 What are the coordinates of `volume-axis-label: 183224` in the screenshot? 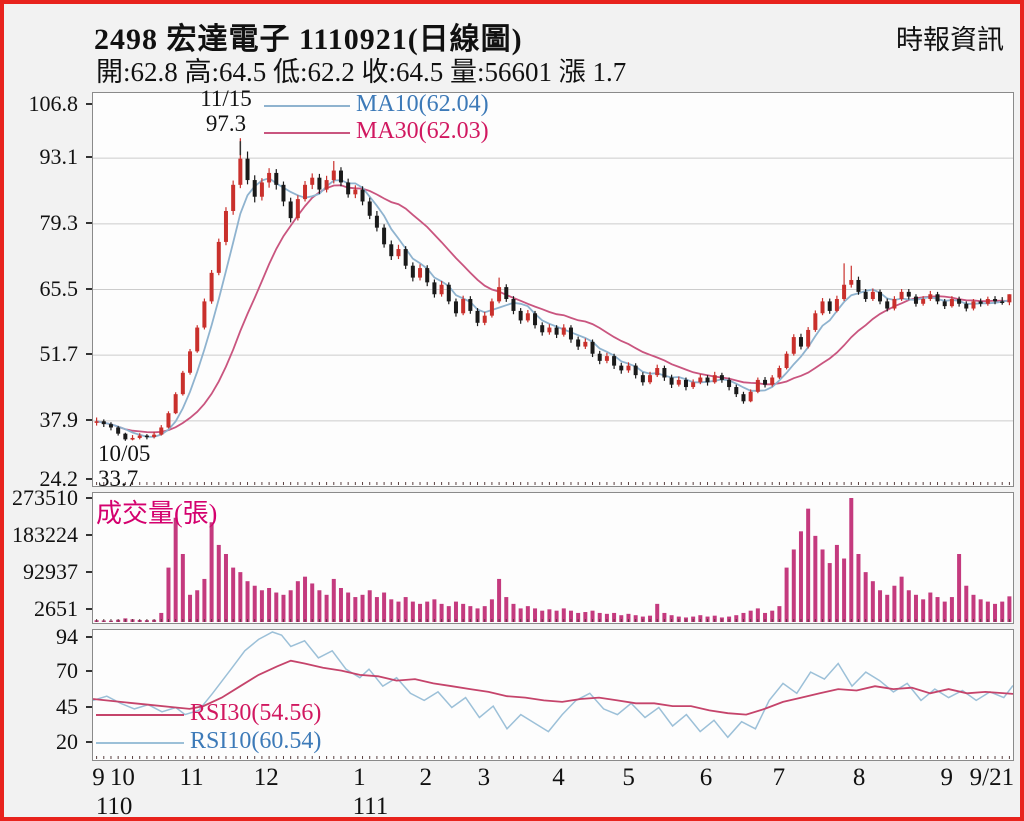 It's located at (45, 534).